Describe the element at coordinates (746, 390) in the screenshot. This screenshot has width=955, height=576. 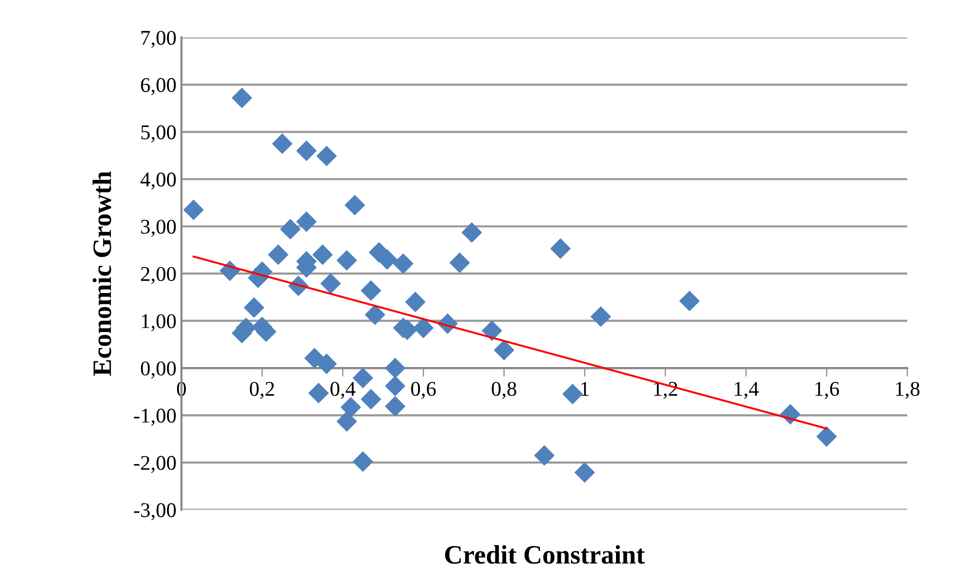
I see `x-tick-label: 1,4` at that location.